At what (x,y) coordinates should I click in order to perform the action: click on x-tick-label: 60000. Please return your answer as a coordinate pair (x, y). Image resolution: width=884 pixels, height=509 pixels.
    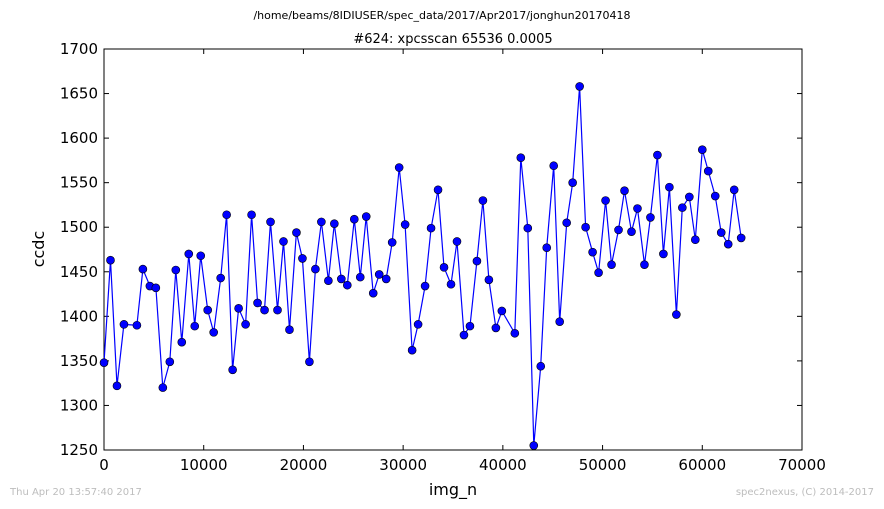
    Looking at the image, I should click on (702, 465).